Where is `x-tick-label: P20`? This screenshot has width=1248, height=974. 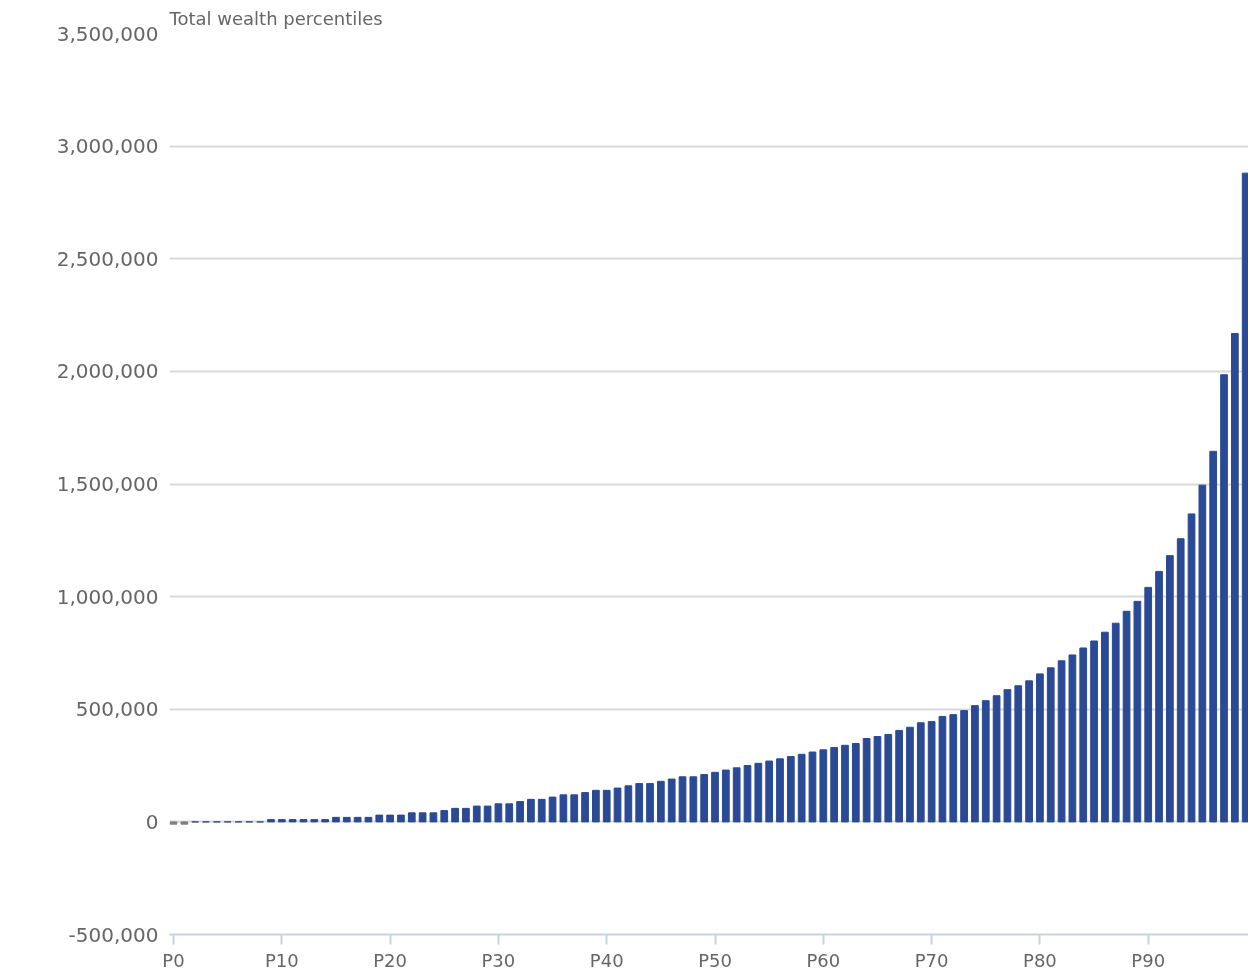 x-tick-label: P20 is located at coordinates (390, 960).